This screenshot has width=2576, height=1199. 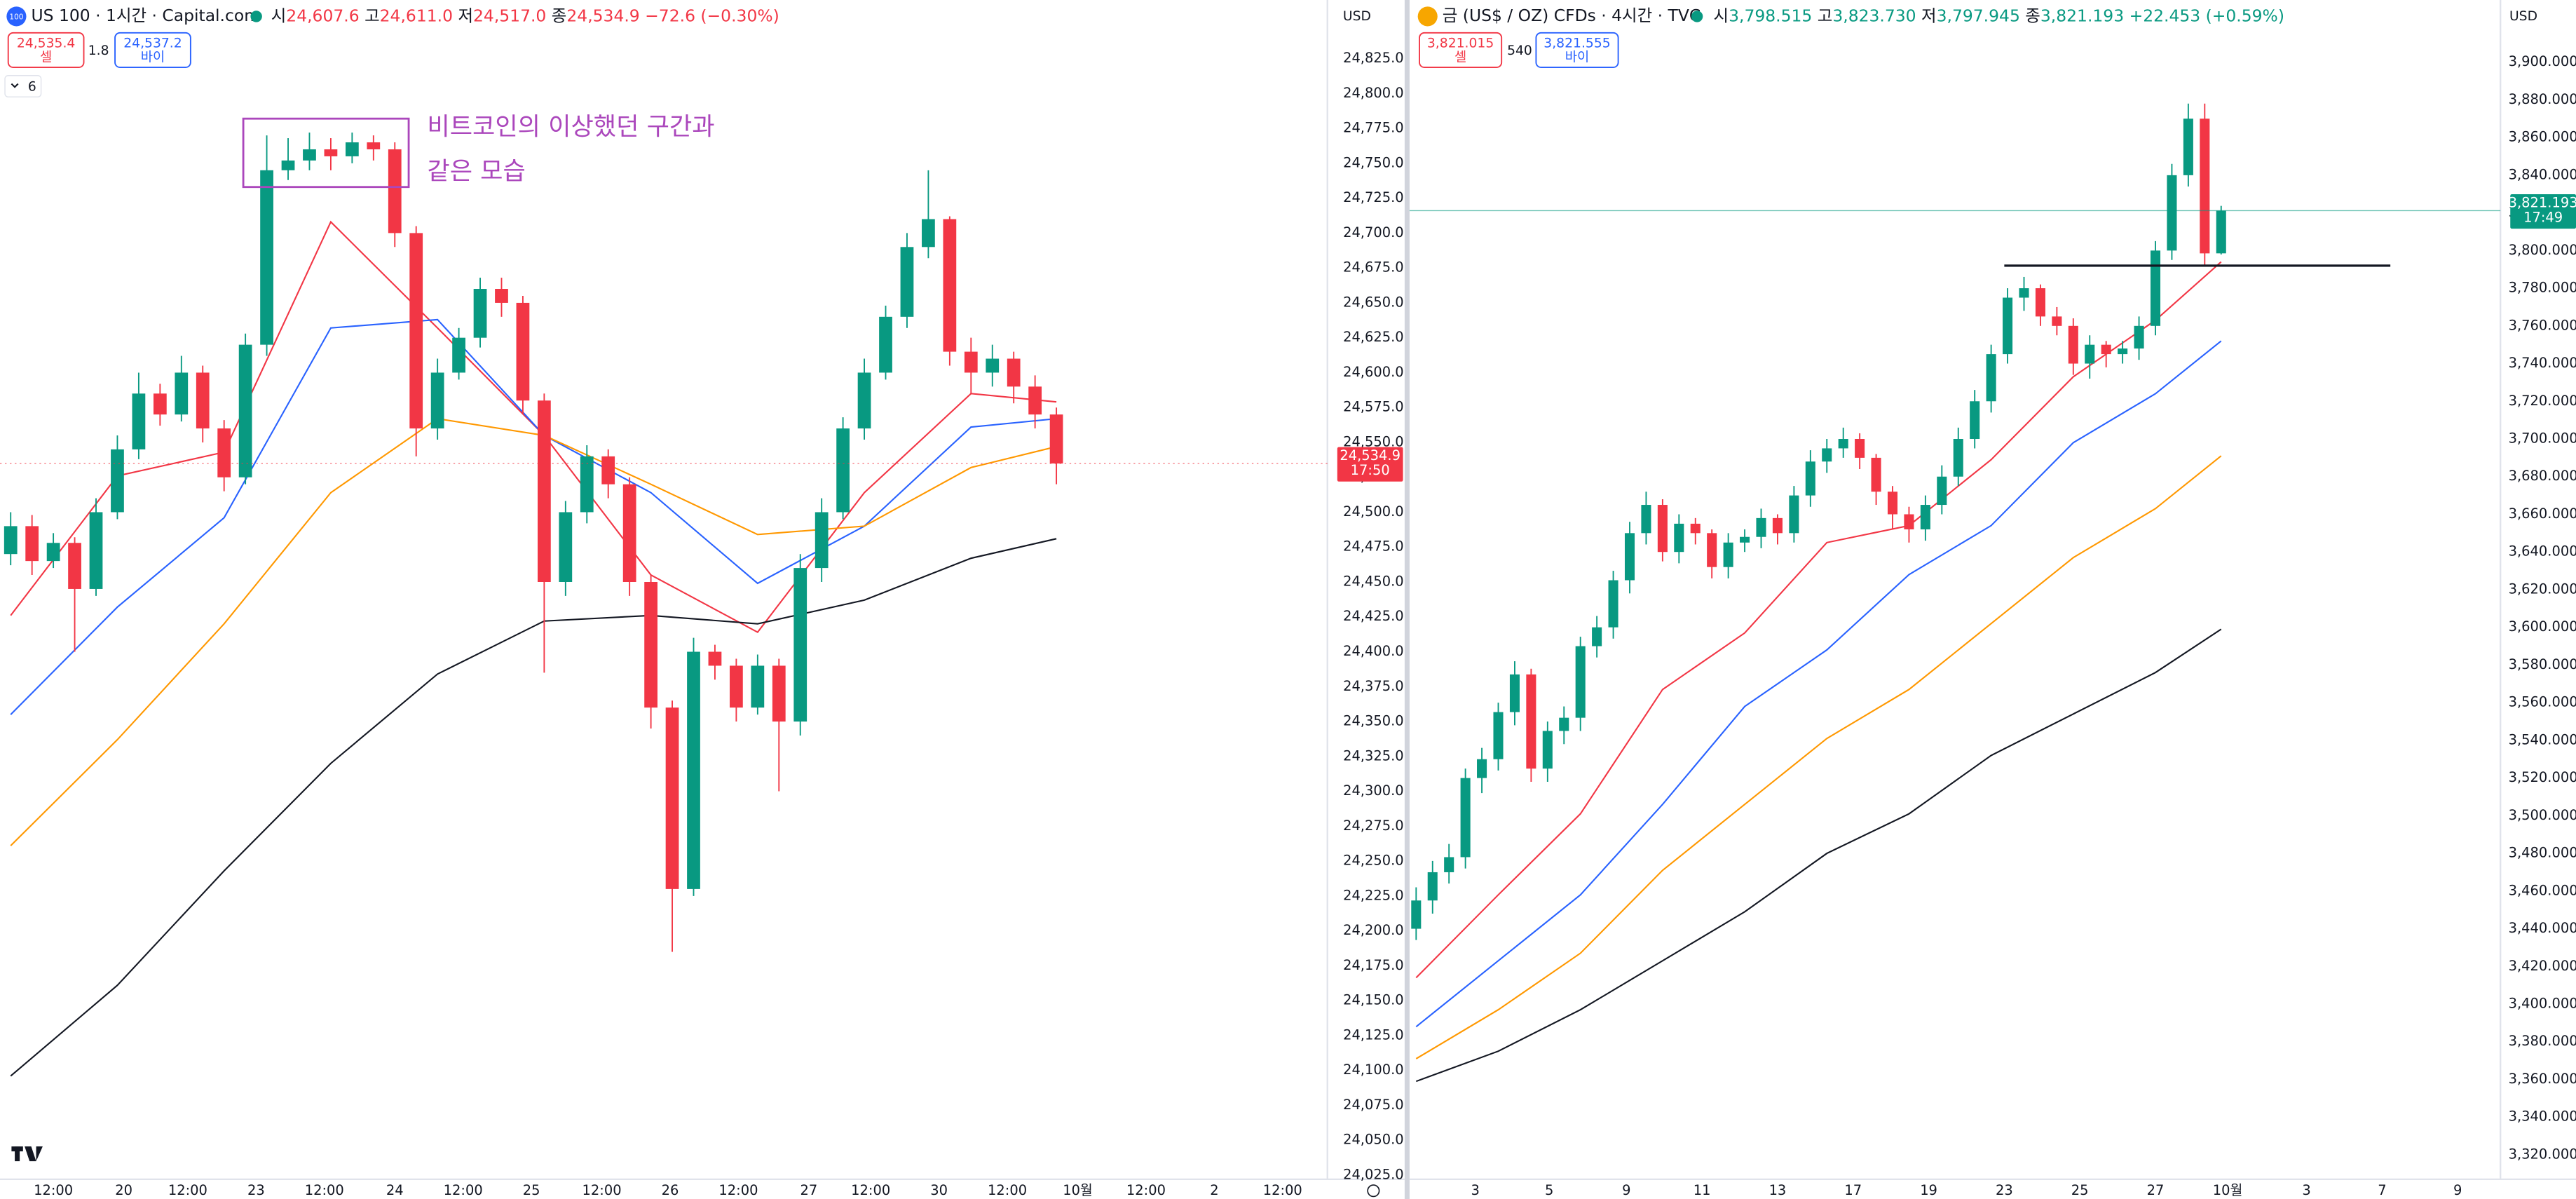 What do you see at coordinates (2542, 61) in the screenshot?
I see `y-tick-label: 3,900.000` at bounding box center [2542, 61].